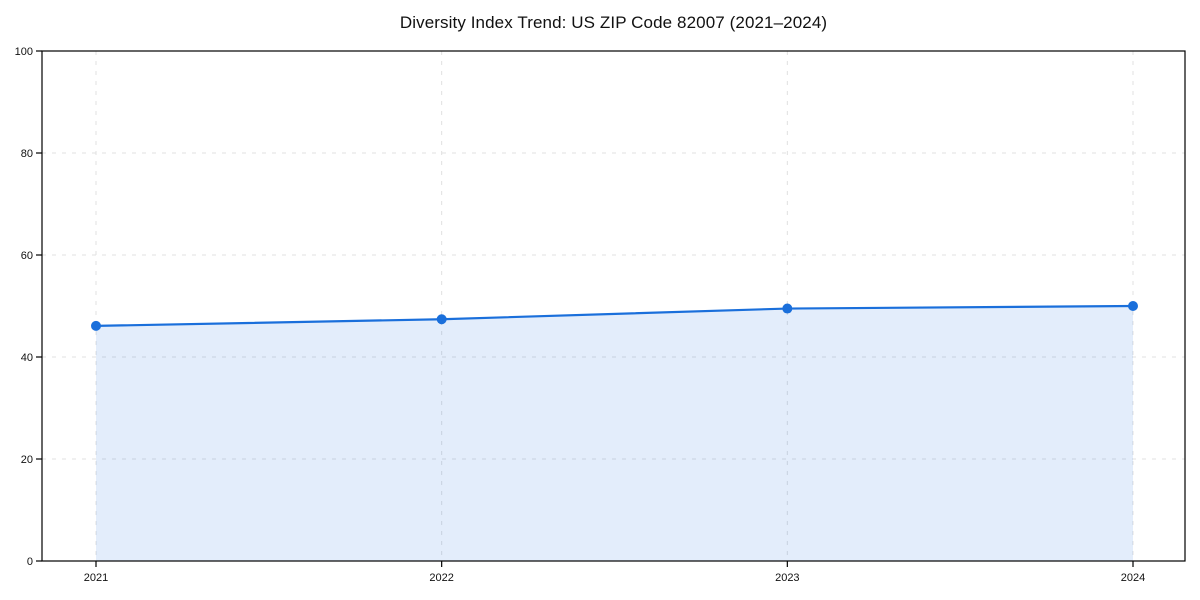 This screenshot has width=1200, height=600. What do you see at coordinates (27, 154) in the screenshot?
I see `y-tick-label-80: 80` at bounding box center [27, 154].